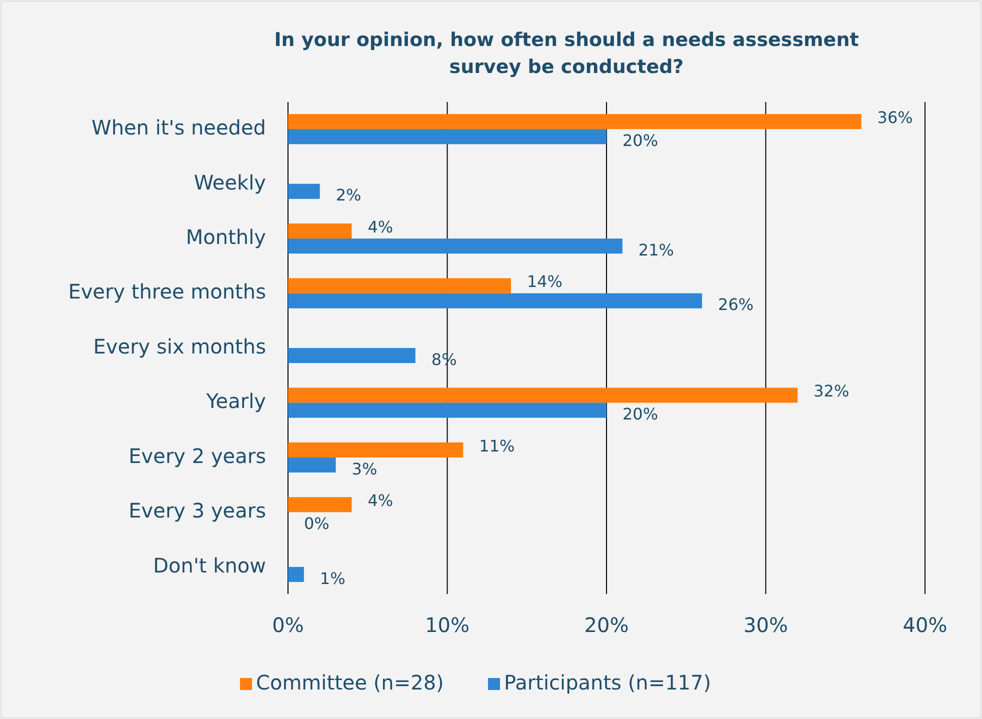 Image resolution: width=982 pixels, height=719 pixels. What do you see at coordinates (925, 625) in the screenshot?
I see `x-tick-label: 40%` at bounding box center [925, 625].